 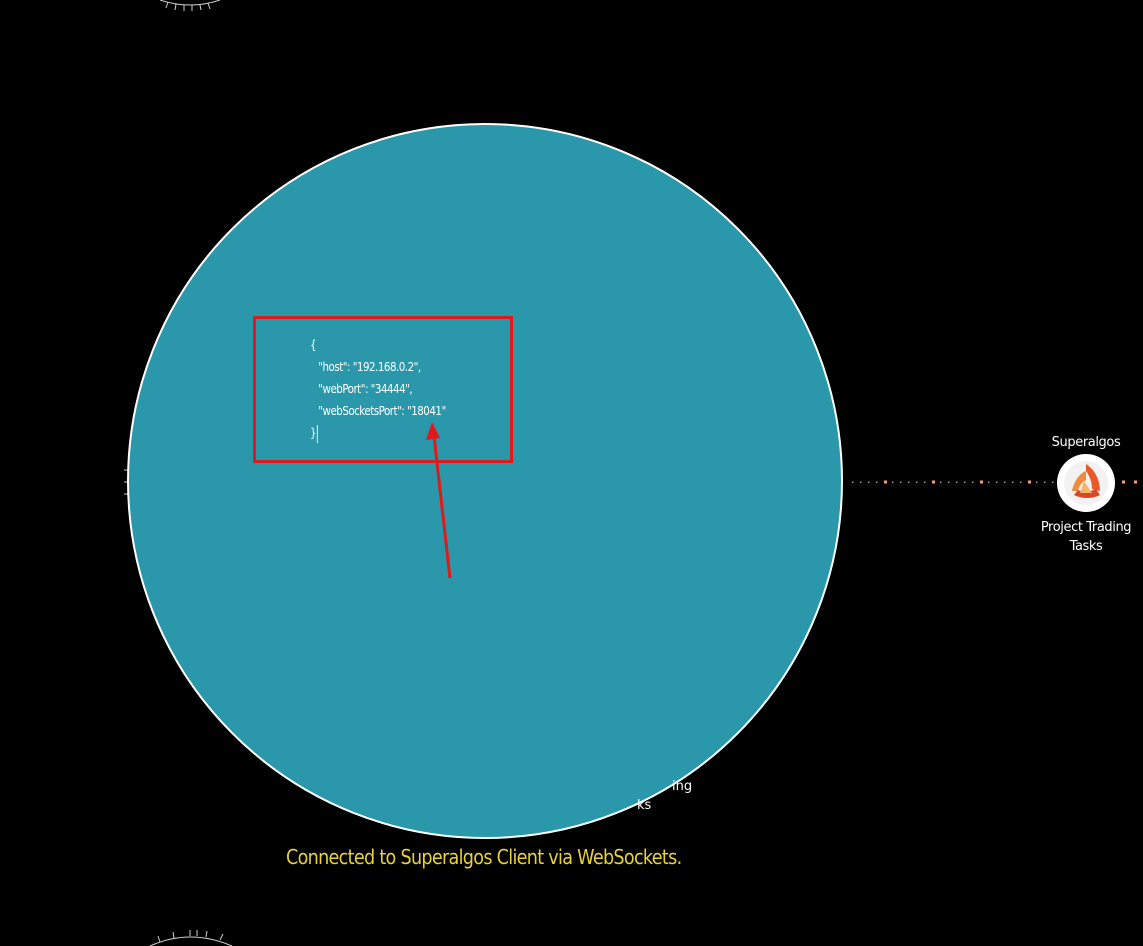 I want to click on partial-node-label: ks, so click(x=644, y=805).